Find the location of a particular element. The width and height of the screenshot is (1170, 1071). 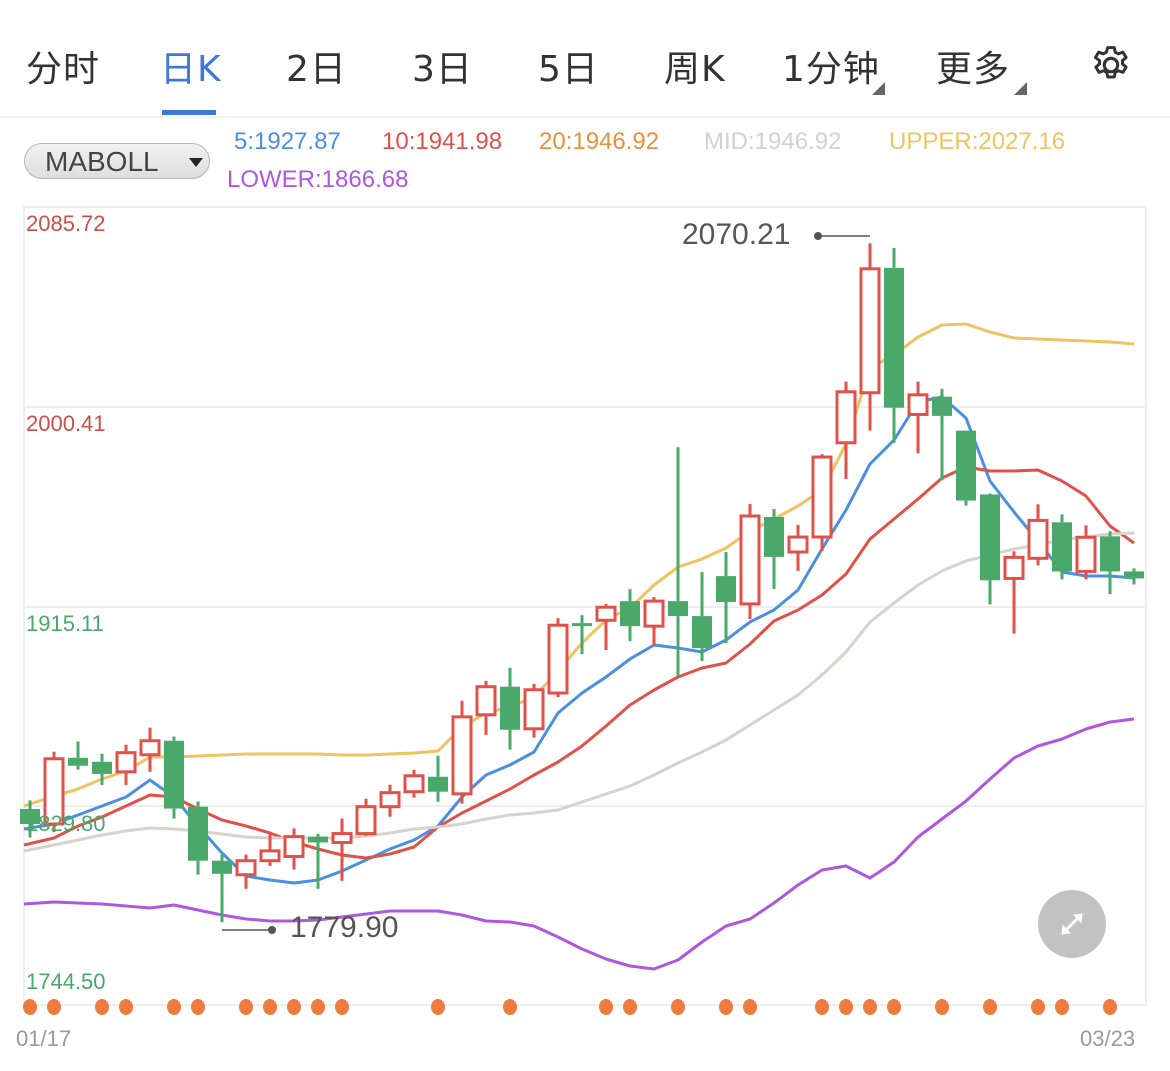

tab-3-day: 3日 is located at coordinates (442, 69).